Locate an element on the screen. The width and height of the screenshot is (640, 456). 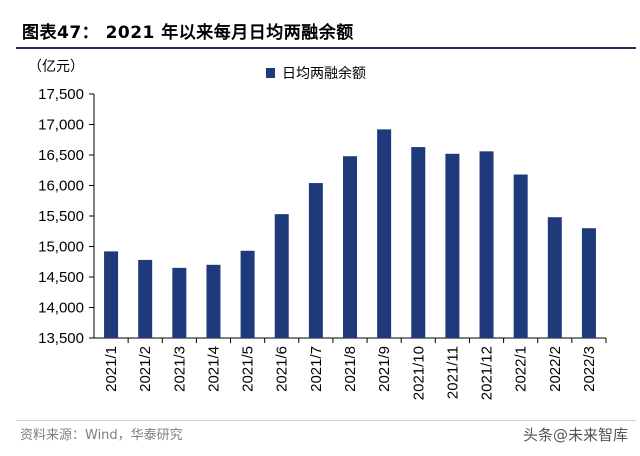
y-tick-label: 16,500 is located at coordinates (61, 155).